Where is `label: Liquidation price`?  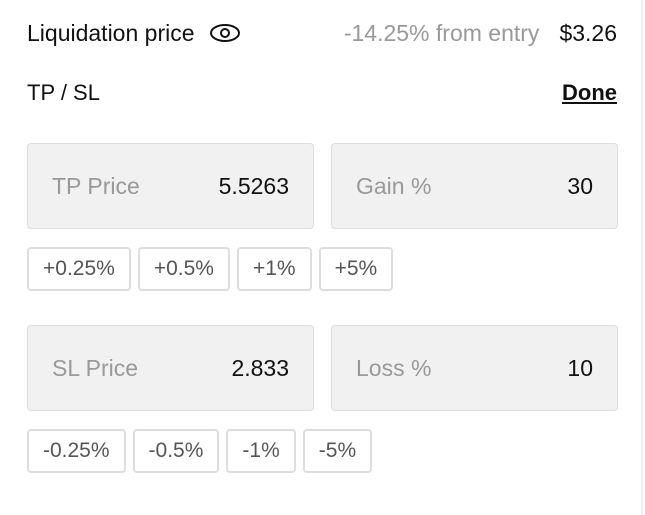 label: Liquidation price is located at coordinates (111, 32).